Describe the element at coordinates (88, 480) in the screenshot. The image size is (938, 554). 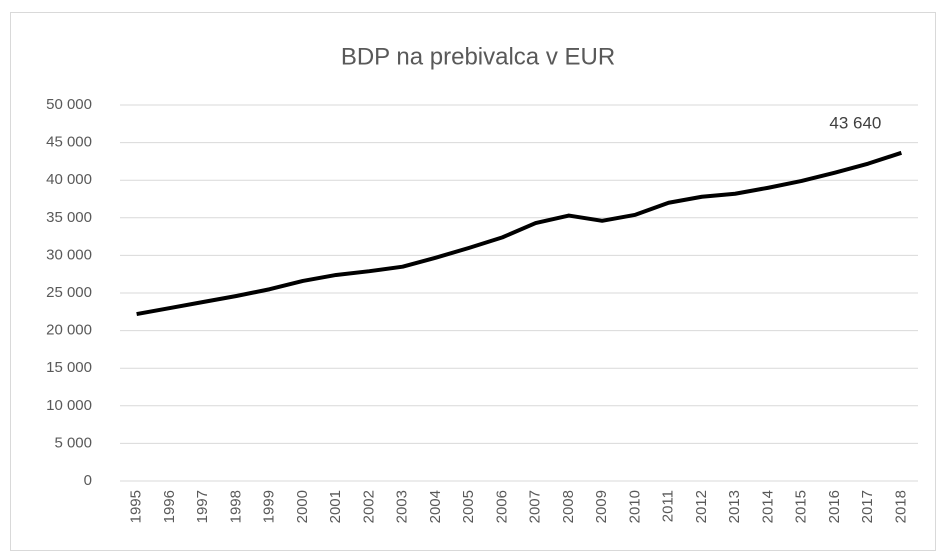
I see `y-tick-label: 0` at that location.